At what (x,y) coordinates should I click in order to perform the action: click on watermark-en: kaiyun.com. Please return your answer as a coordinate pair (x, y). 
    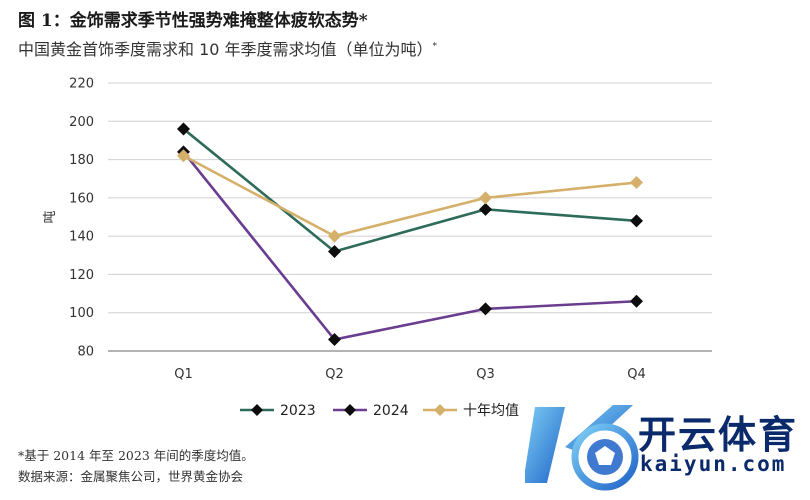
    Looking at the image, I should click on (713, 464).